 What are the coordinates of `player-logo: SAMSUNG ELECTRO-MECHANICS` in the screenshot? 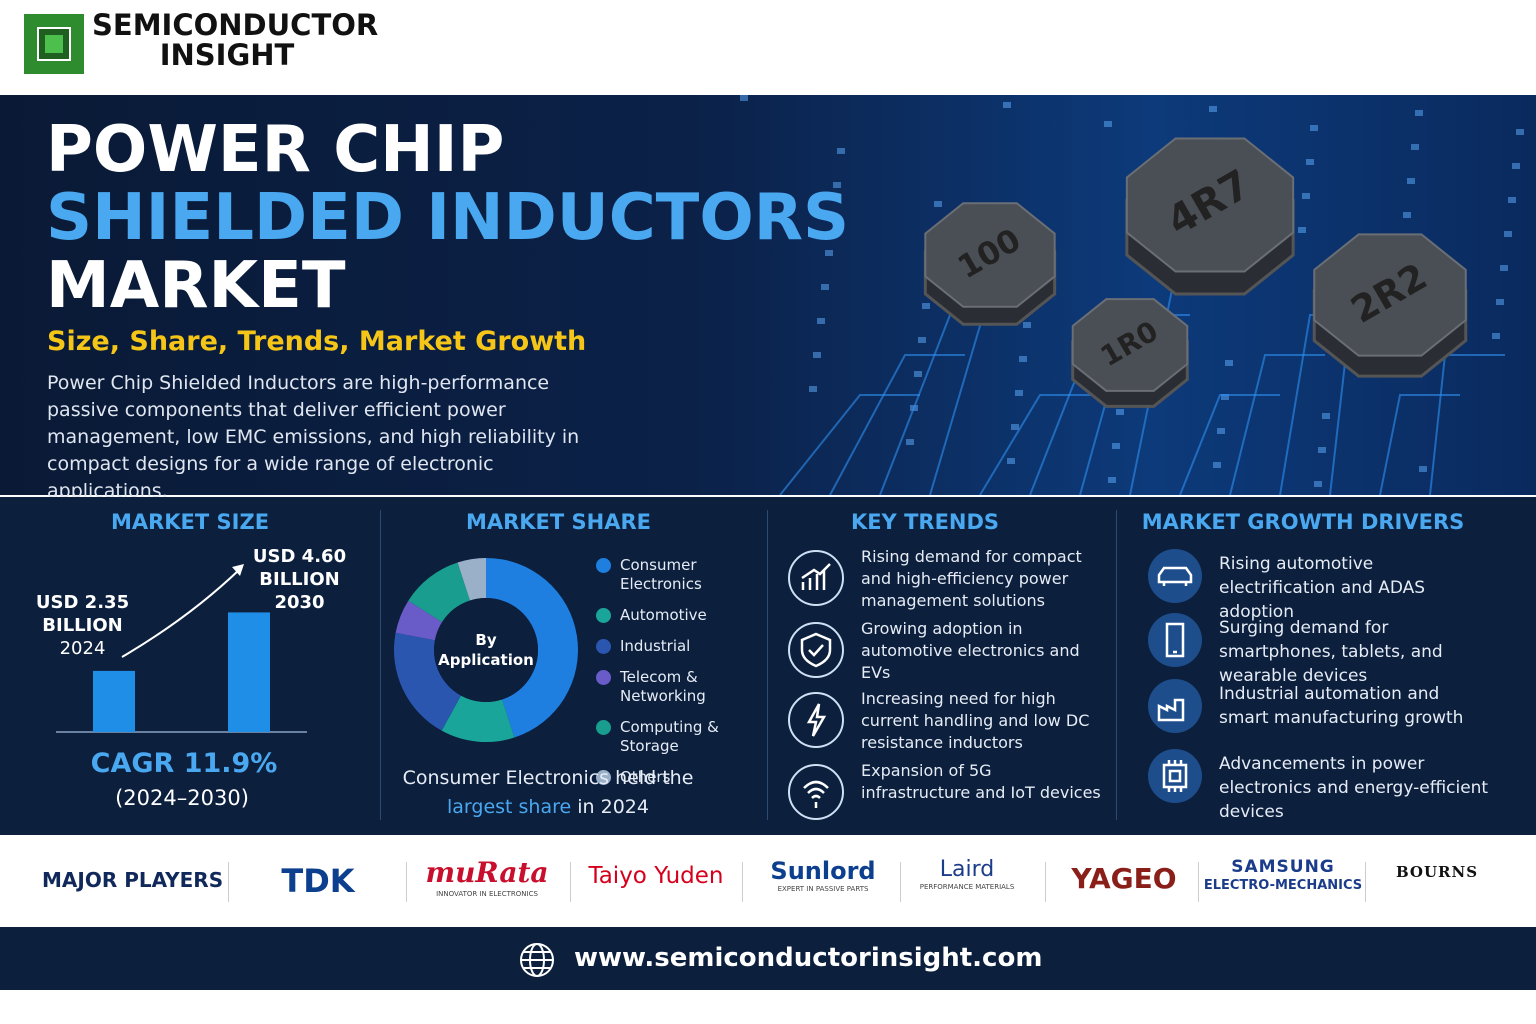 It's located at (1283, 875).